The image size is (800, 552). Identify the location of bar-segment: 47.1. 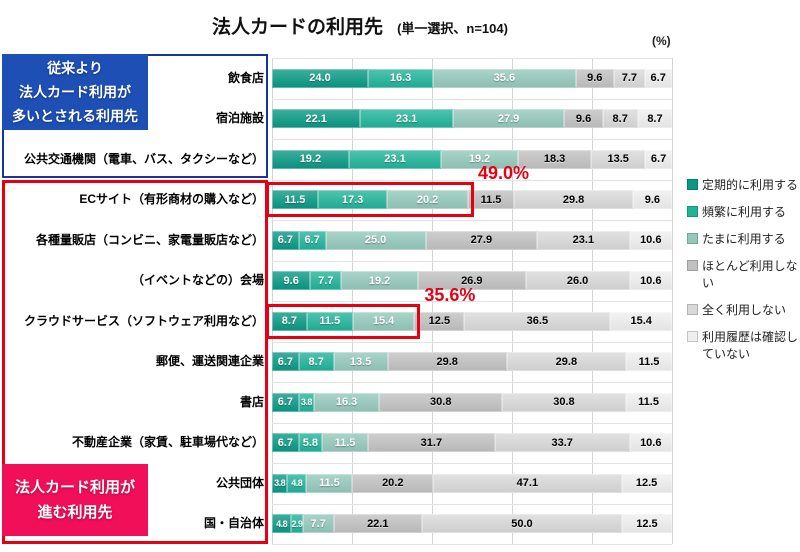
(527, 483).